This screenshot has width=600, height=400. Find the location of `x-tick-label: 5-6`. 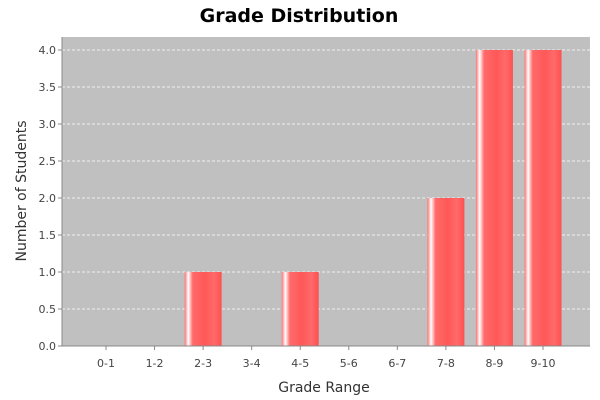

x-tick-label: 5-6 is located at coordinates (349, 363).